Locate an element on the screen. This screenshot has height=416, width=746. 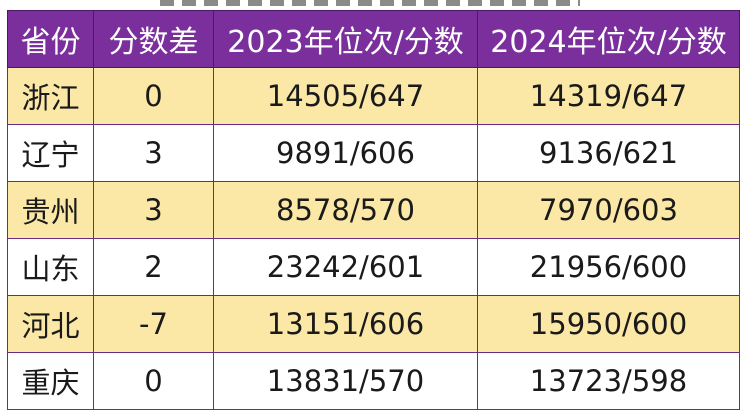
header-2024: 2024年位次/分数 is located at coordinates (608, 39).